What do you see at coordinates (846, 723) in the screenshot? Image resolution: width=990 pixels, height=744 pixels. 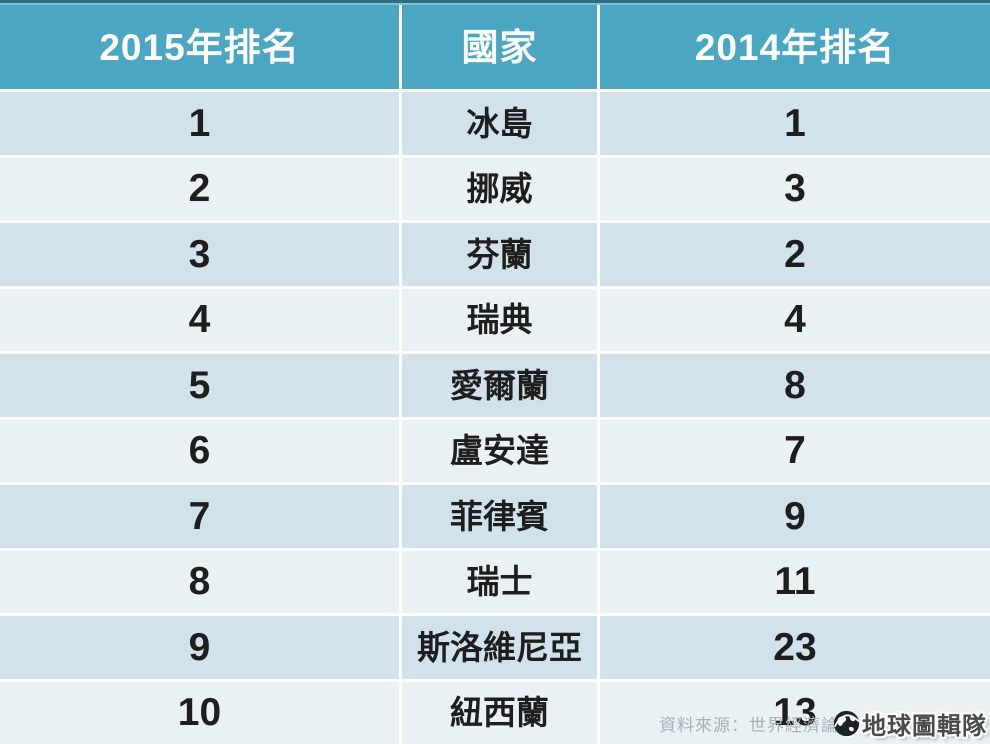 I see `globe-icon` at bounding box center [846, 723].